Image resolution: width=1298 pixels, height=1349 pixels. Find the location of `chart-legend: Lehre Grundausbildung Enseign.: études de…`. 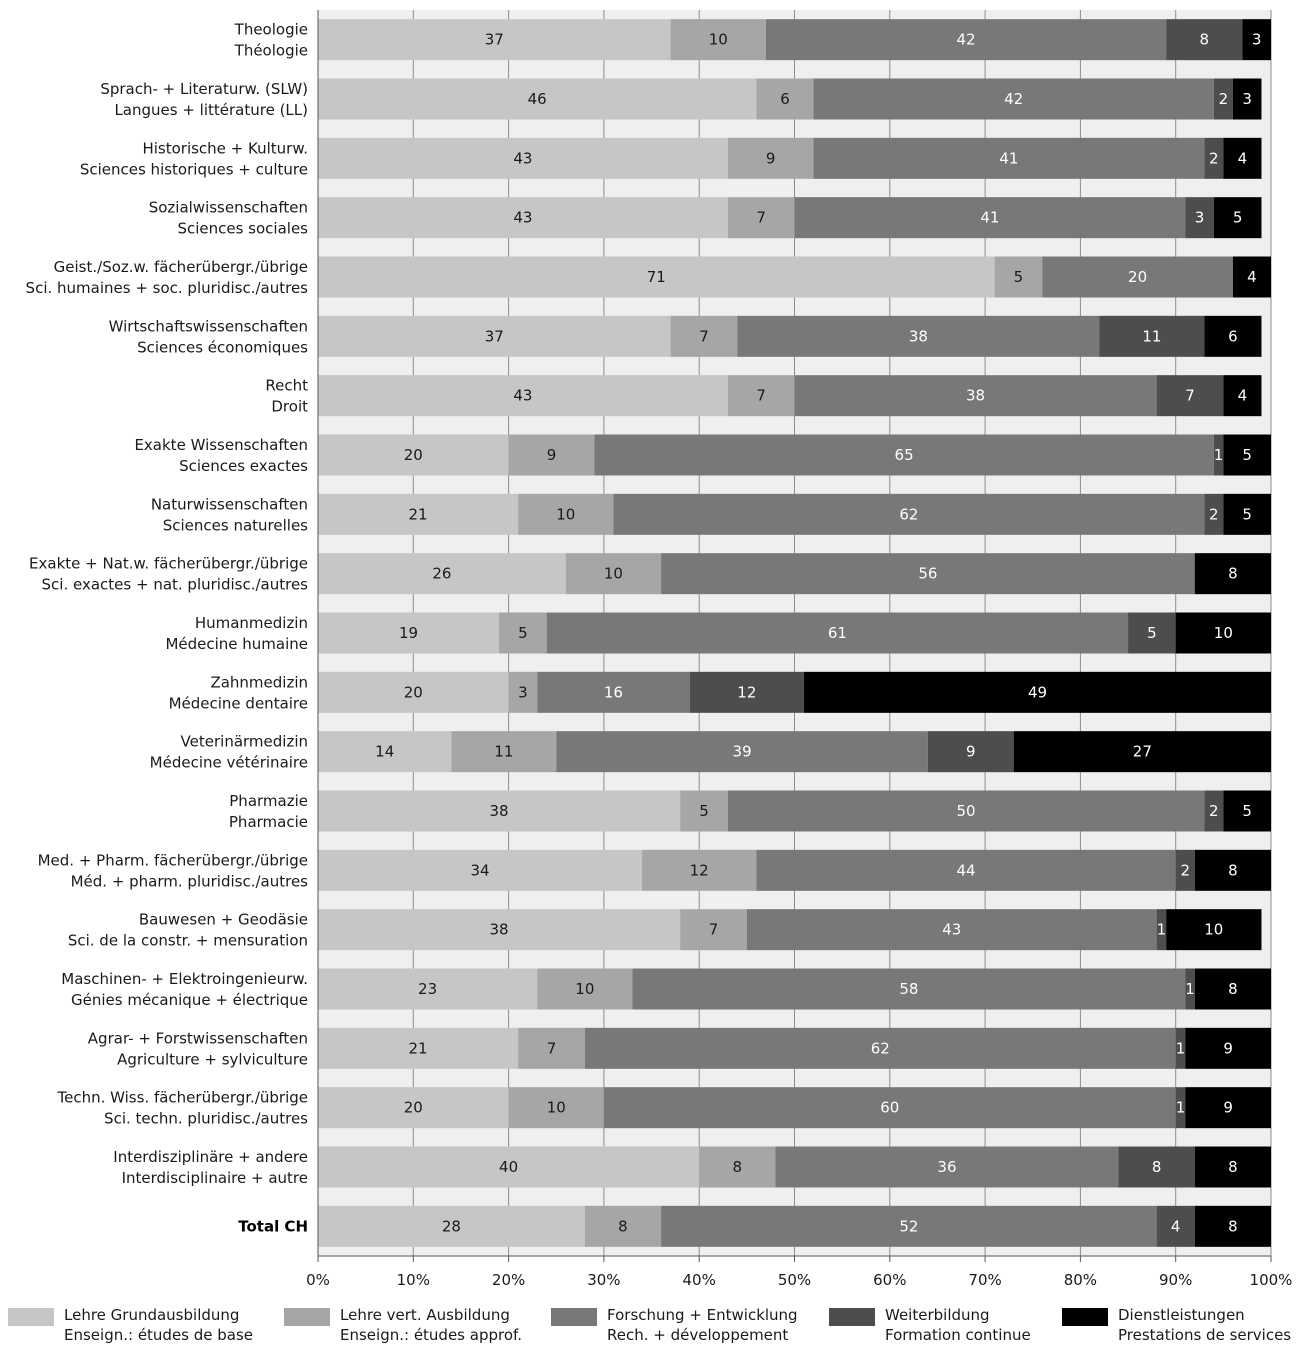

chart-legend: Lehre Grundausbildung Enseign.: études de… is located at coordinates (649, 1325).